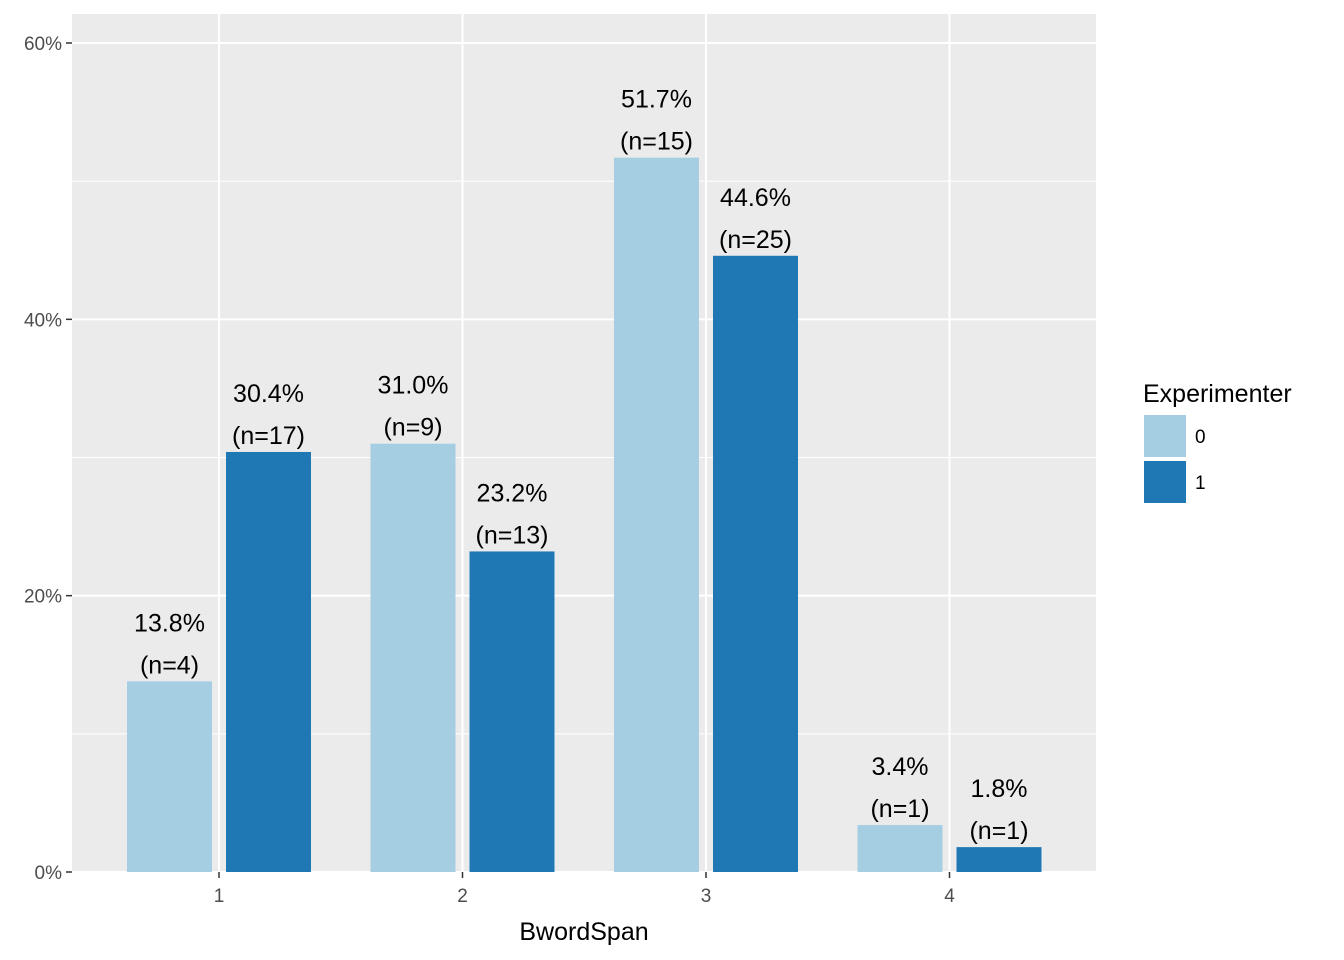 The image size is (1344, 960). I want to click on data-label-percent: 30.4%, so click(268, 394).